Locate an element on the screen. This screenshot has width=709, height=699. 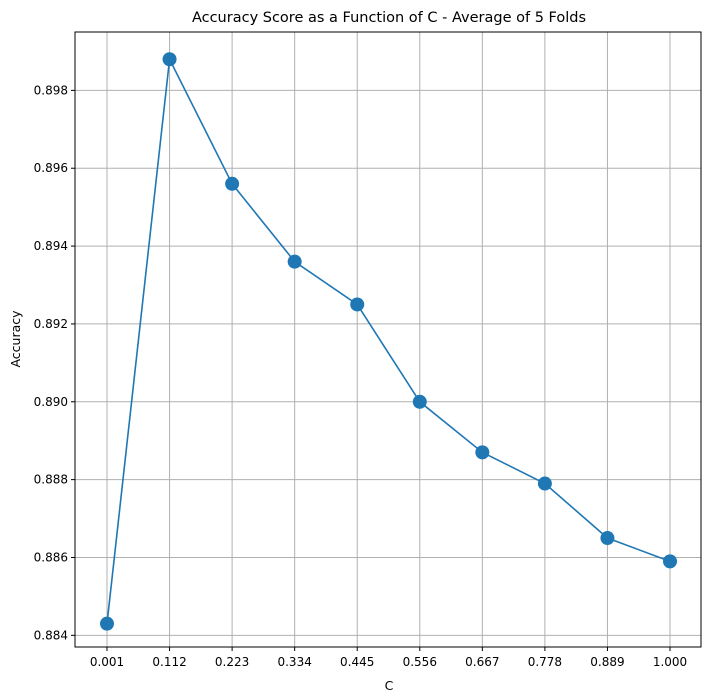
x-tick-label: 0.556 is located at coordinates (420, 662).